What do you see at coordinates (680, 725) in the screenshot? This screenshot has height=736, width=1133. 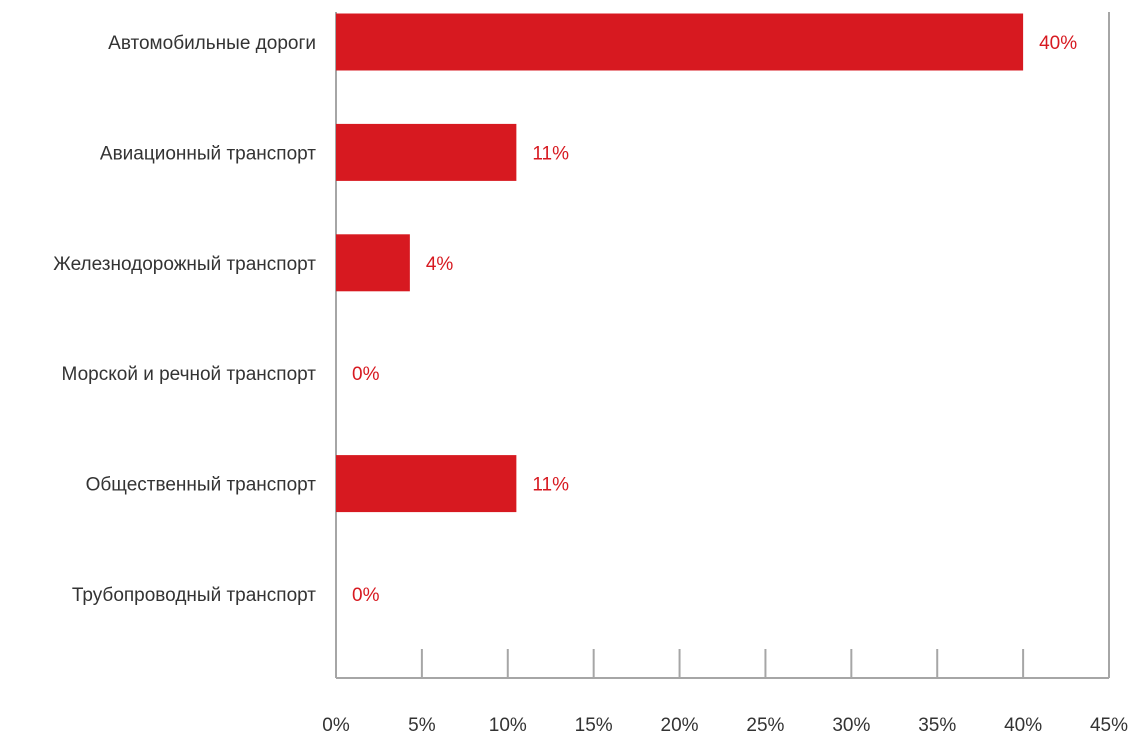 I see `x-tick-label-4: 20%` at bounding box center [680, 725].